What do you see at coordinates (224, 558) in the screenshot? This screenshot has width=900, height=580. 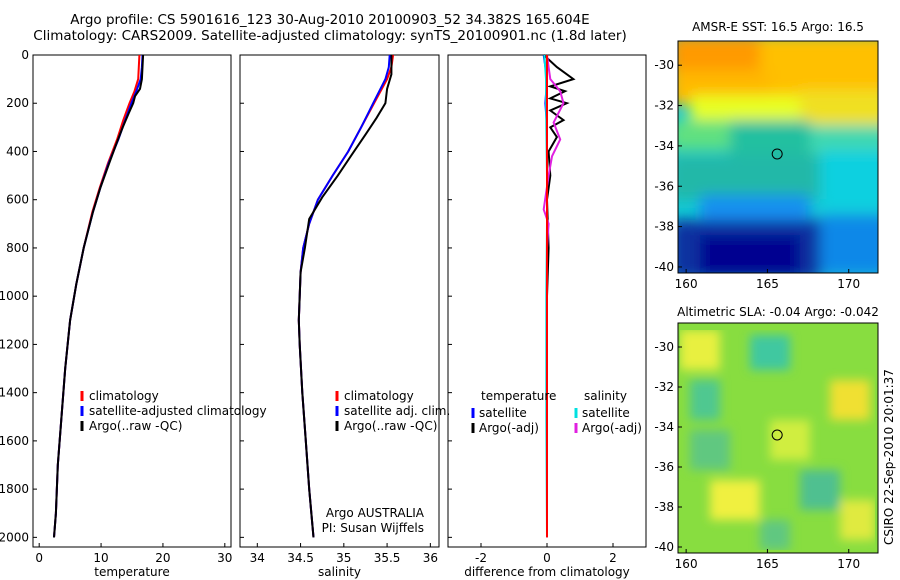 I see `temperature-profile-xtick-label: 30` at bounding box center [224, 558].